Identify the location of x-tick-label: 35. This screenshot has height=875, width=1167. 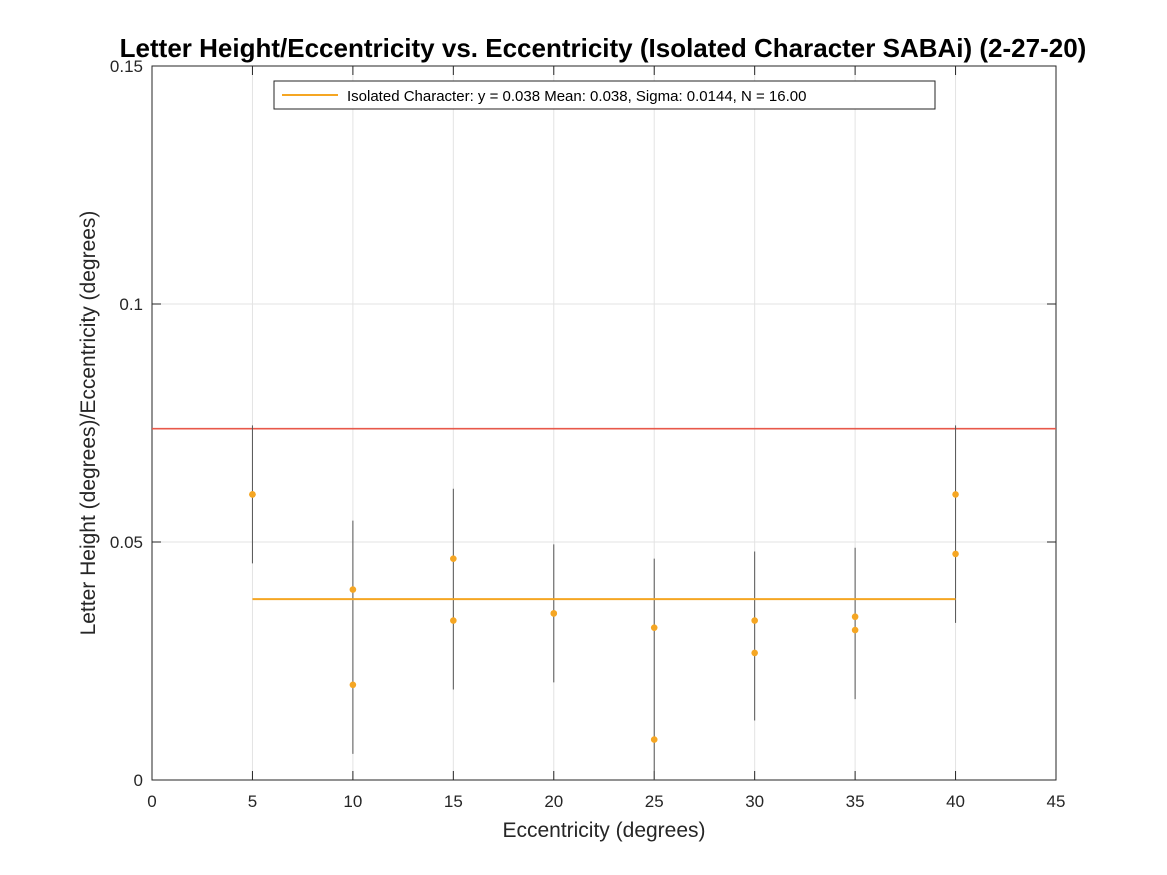
(855, 801).